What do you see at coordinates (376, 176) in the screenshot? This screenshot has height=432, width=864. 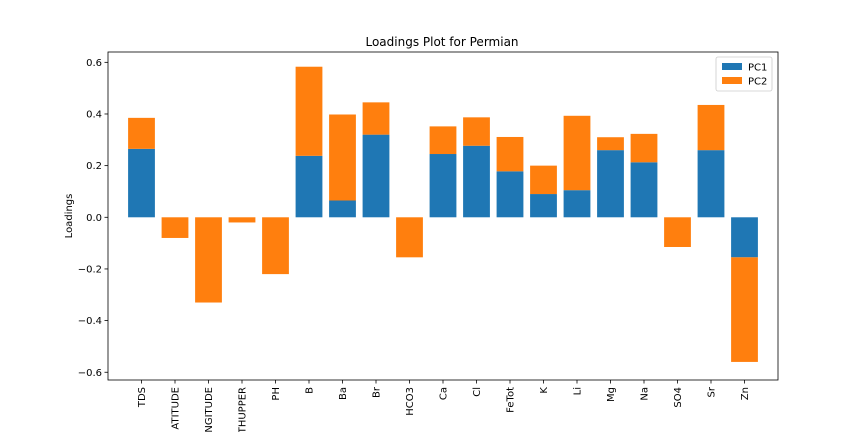 I see `bar-pc1-br` at bounding box center [376, 176].